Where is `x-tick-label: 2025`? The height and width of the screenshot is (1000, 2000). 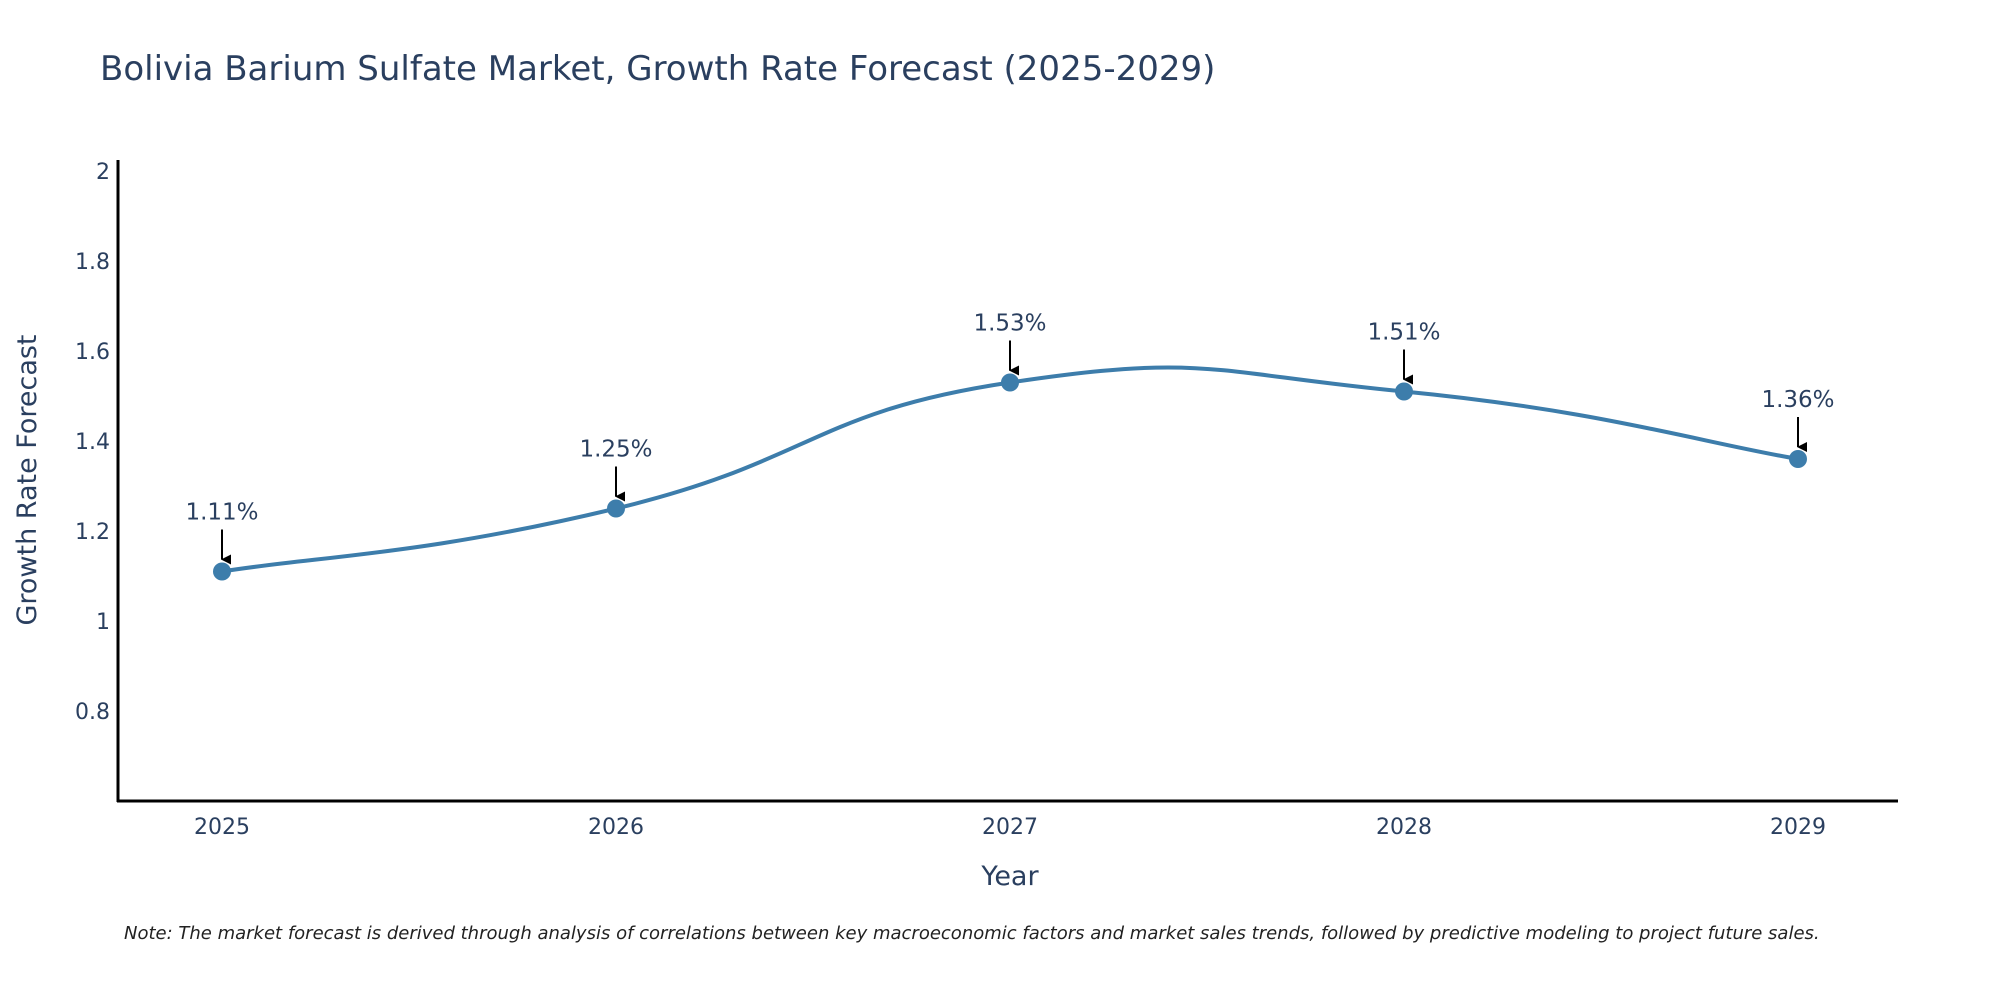
x-tick-label: 2025 is located at coordinates (222, 827).